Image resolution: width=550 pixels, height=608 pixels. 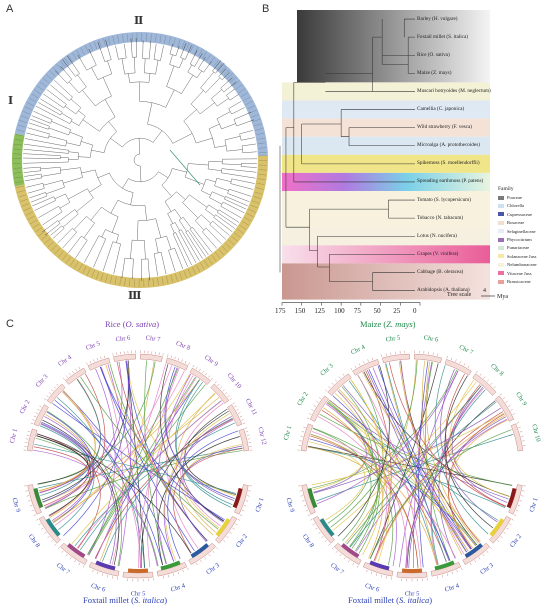 I want to click on family-legend-item: Rosaceae, so click(x=511, y=222).